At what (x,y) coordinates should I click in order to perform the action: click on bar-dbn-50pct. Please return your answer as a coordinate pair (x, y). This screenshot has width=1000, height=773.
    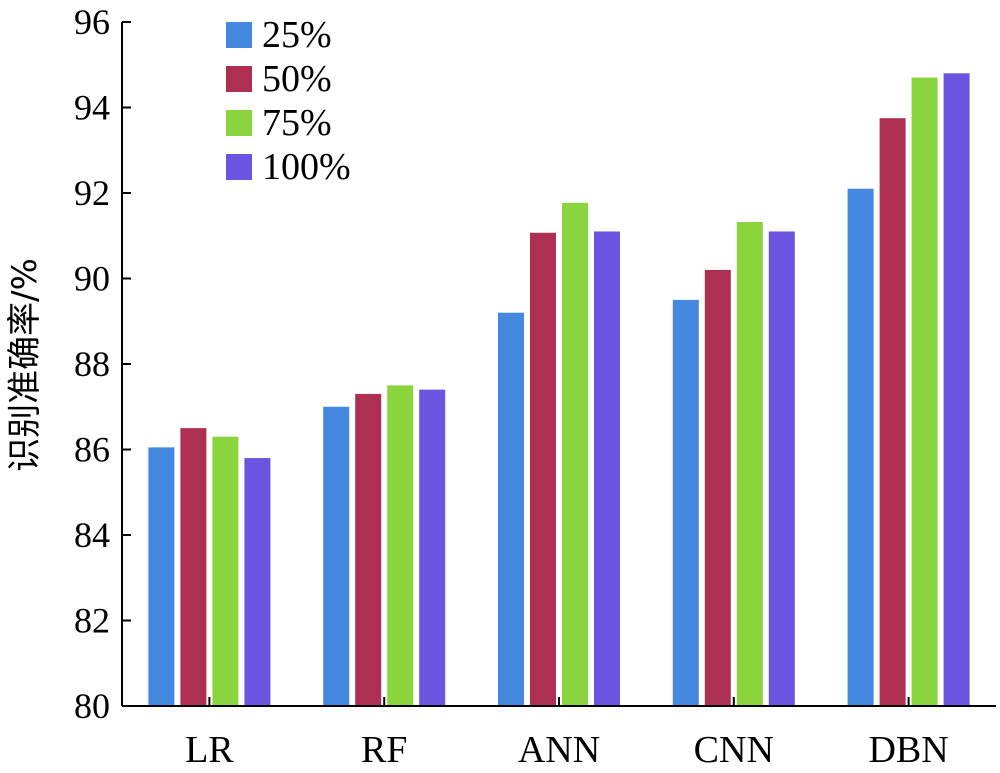
    Looking at the image, I should click on (892, 412).